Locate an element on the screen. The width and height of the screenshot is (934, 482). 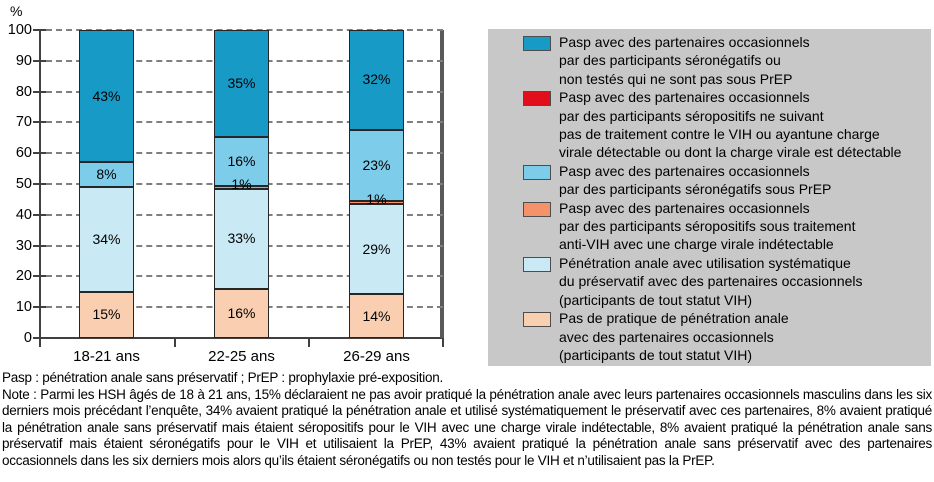
segment-value-label: 34% is located at coordinates (106, 238).